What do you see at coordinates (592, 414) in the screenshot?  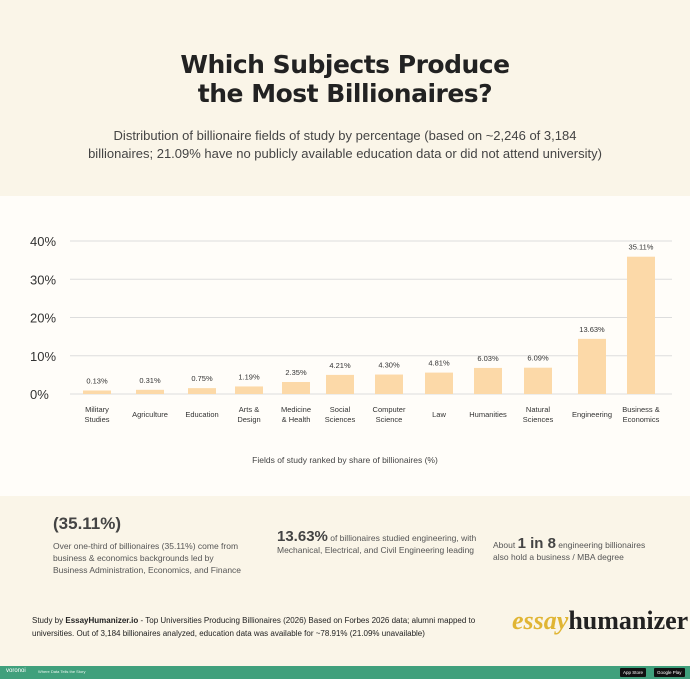 I see `x-tick-label: Engineering` at bounding box center [592, 414].